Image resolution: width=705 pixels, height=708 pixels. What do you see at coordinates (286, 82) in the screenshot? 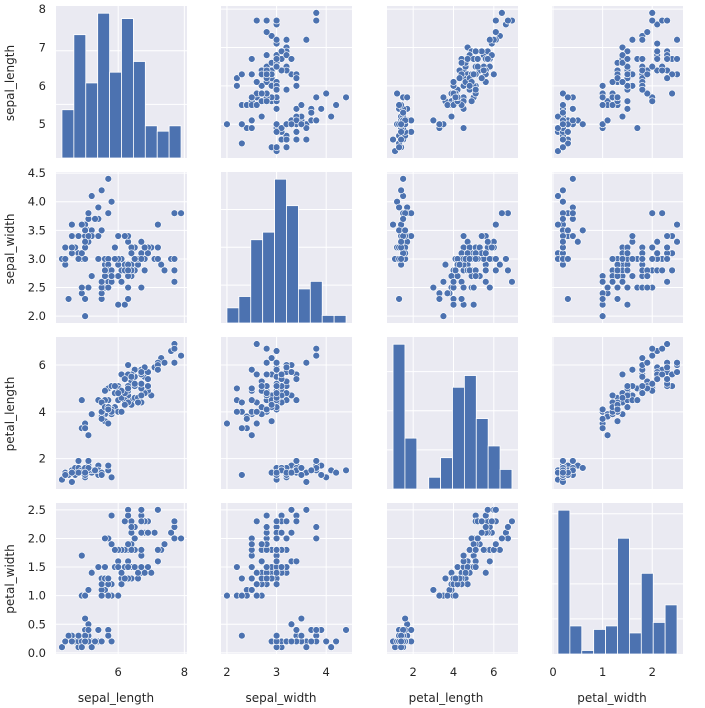
I see `panel-sepal-length-vs-sepal-width` at bounding box center [286, 82].